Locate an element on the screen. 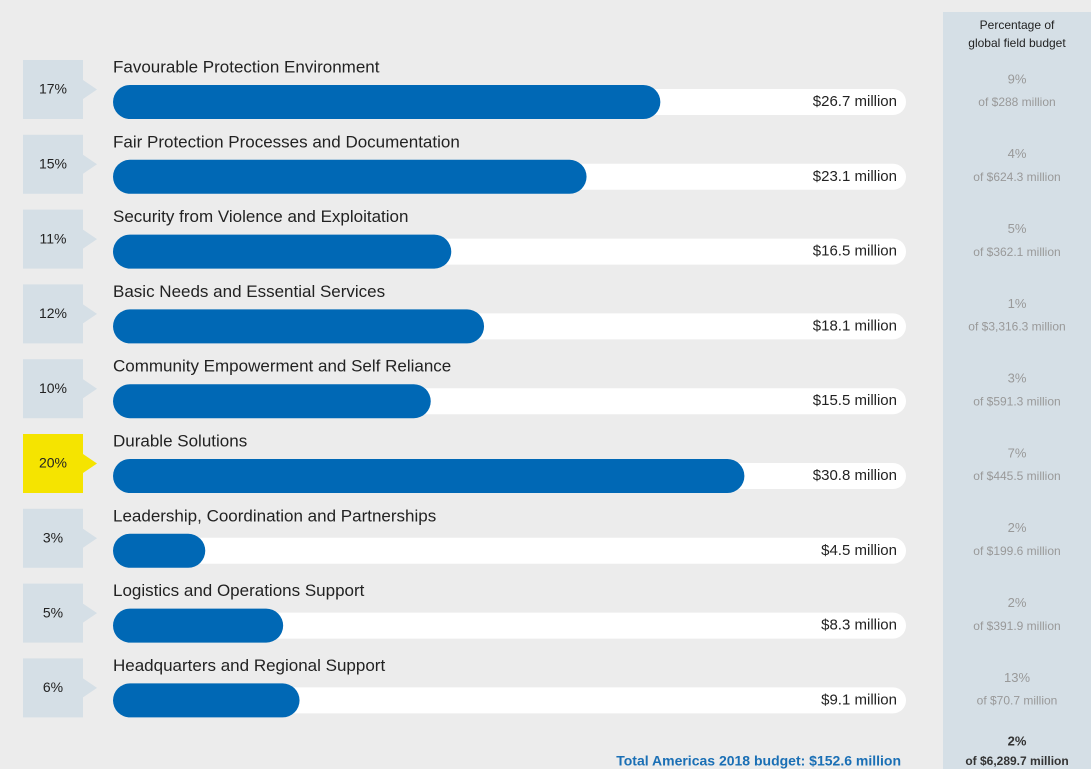 The width and height of the screenshot is (1091, 769). global-budget: of $624.3 million is located at coordinates (1016, 177).